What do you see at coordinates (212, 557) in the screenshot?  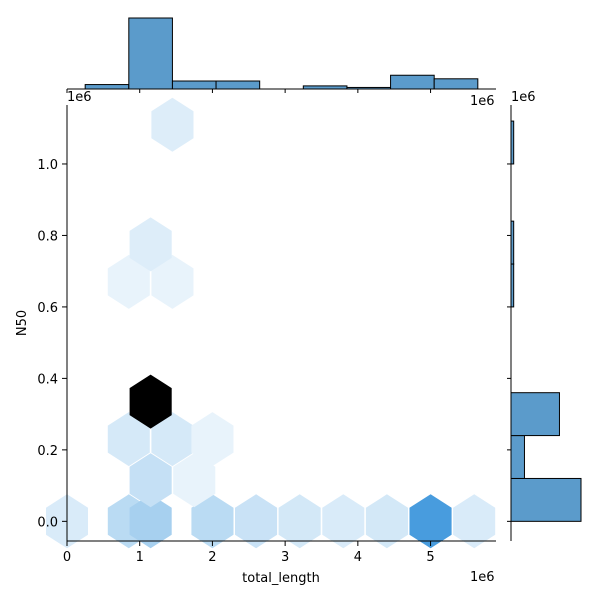 I see `x-tick-label: 2` at bounding box center [212, 557].